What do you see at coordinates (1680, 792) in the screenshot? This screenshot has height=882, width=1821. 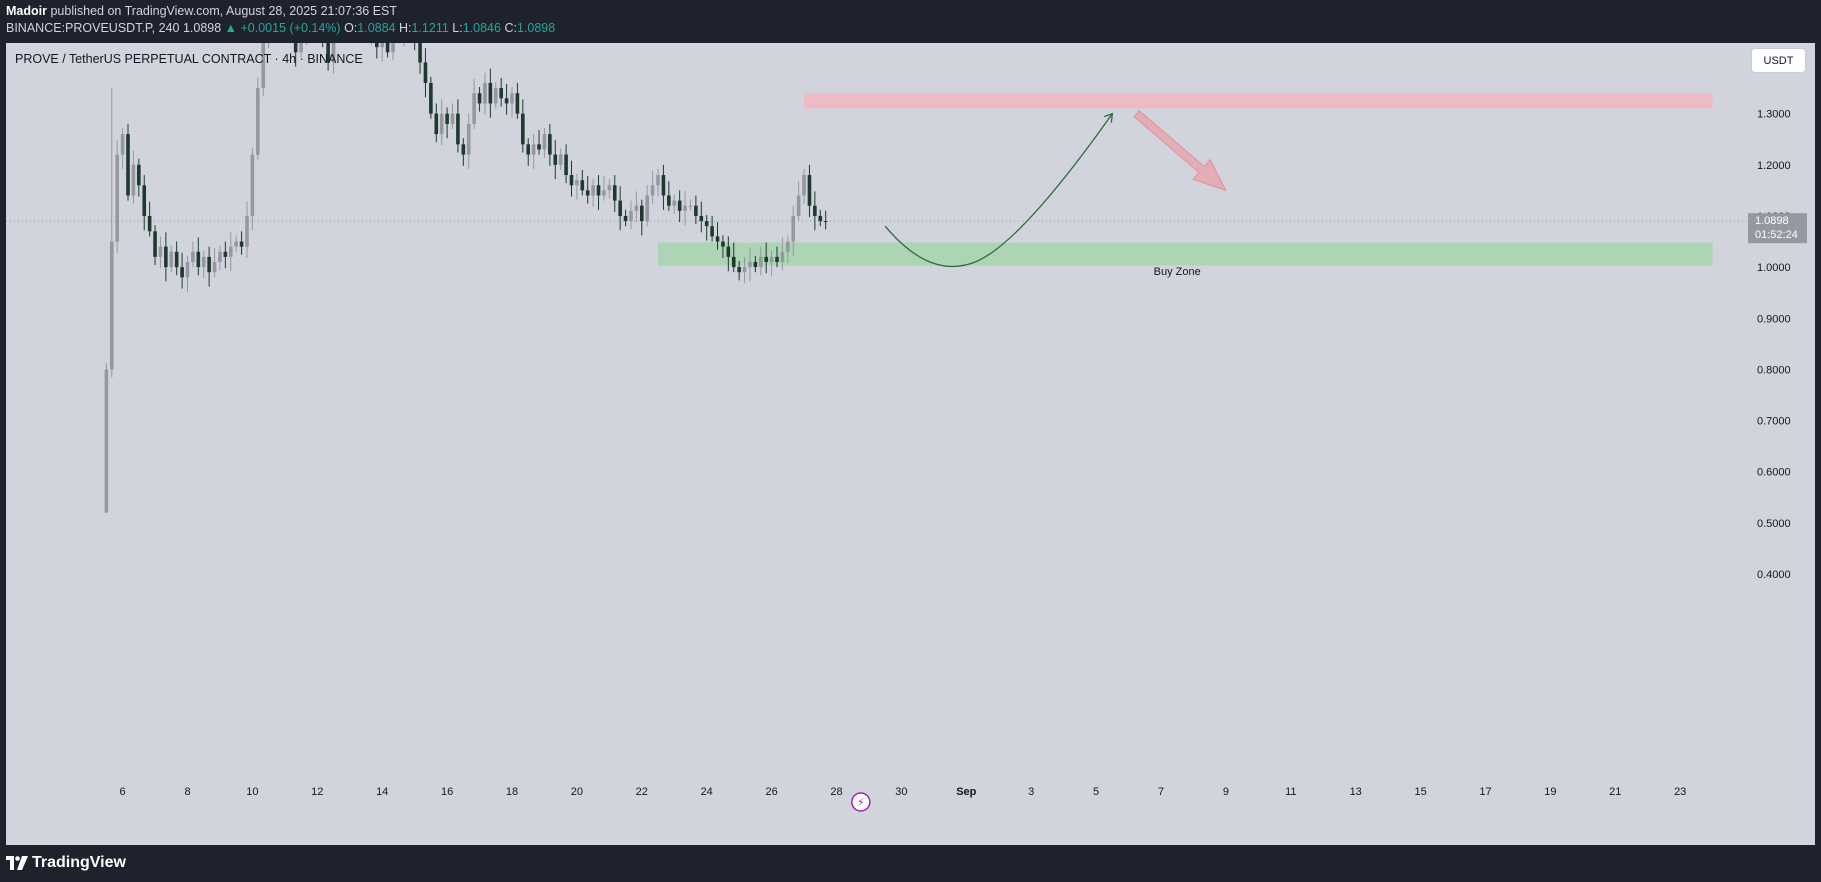 I see `x-tick-label: 23` at bounding box center [1680, 792].